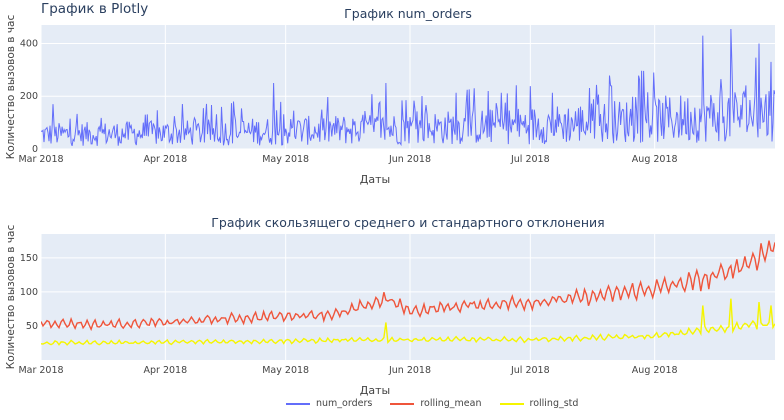  What do you see at coordinates (298, 403) in the screenshot?
I see `legend-swatch-num-orders` at bounding box center [298, 403].